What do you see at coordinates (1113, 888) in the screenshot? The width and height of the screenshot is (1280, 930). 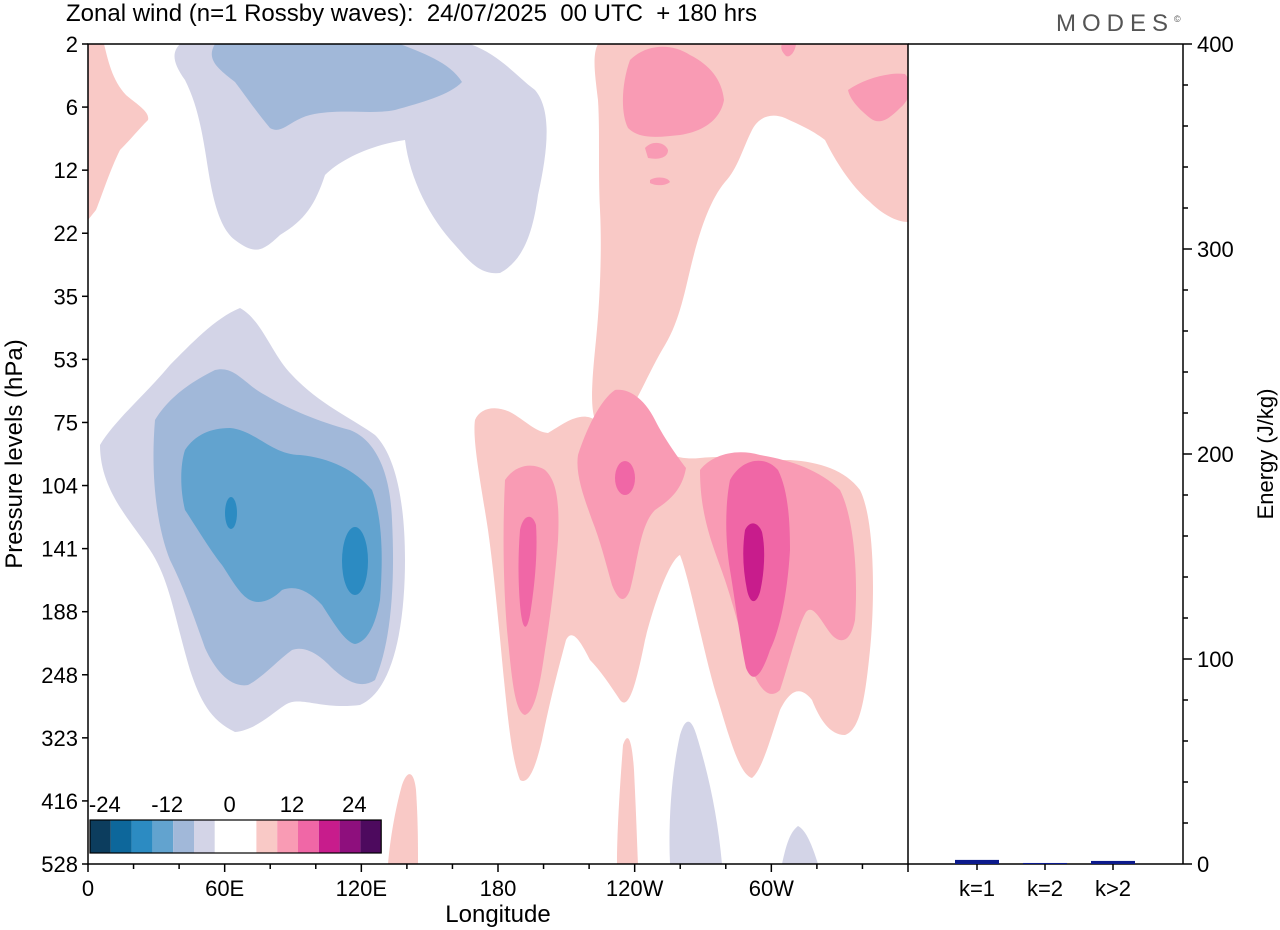 I see `energy-category-label: k>2` at bounding box center [1113, 888].